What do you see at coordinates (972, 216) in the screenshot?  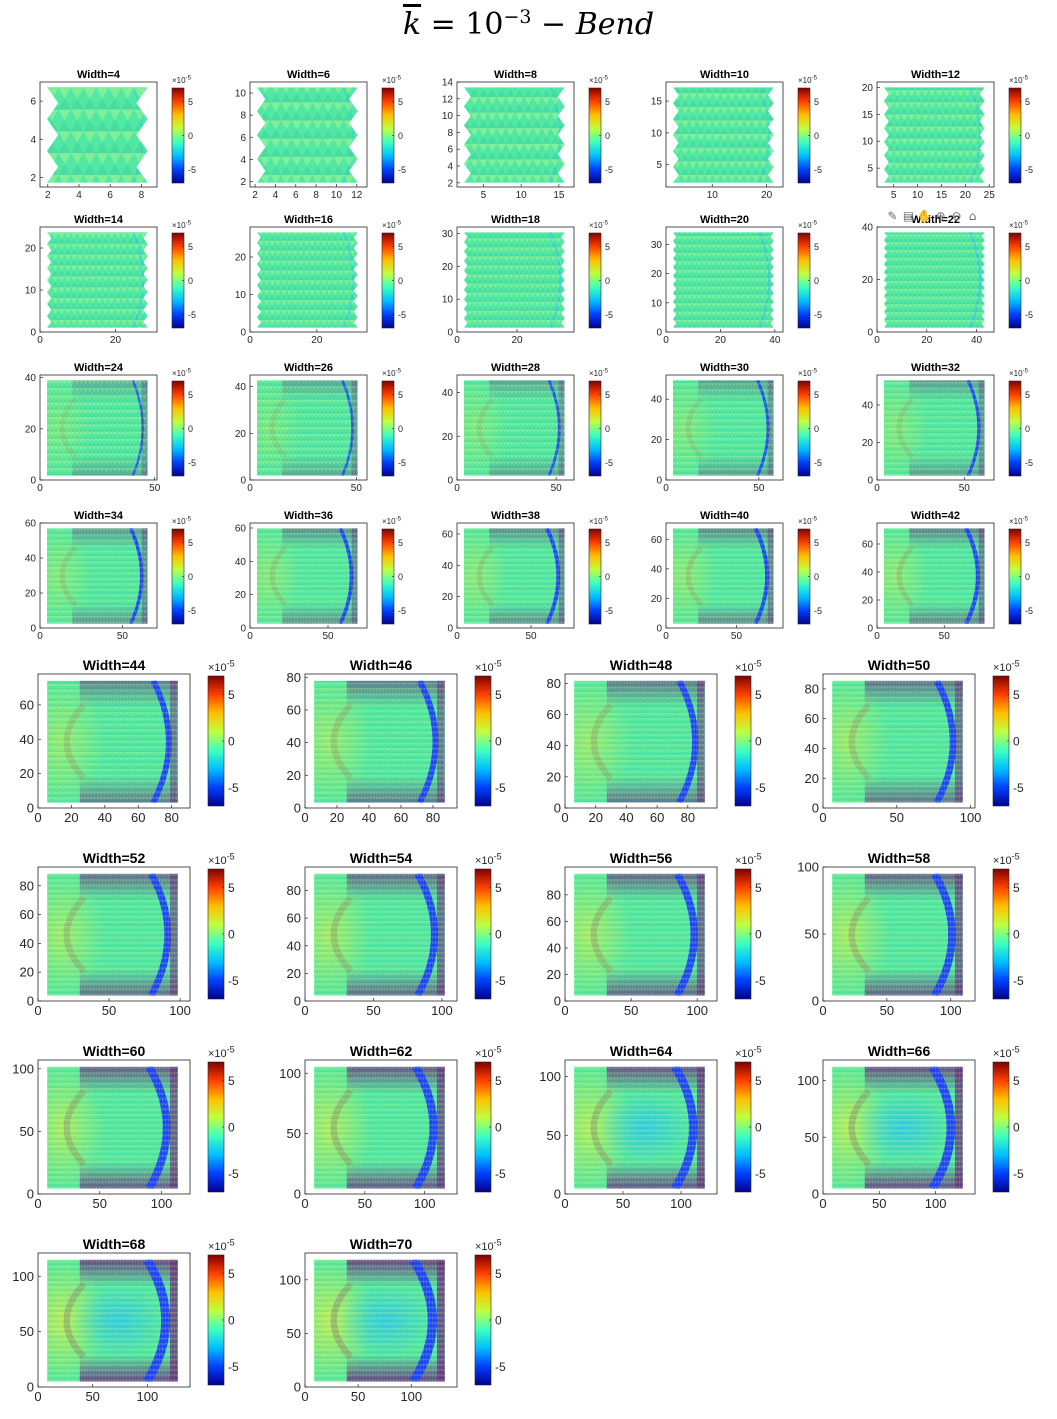 I see `home-icon: ⌂` at bounding box center [972, 216].